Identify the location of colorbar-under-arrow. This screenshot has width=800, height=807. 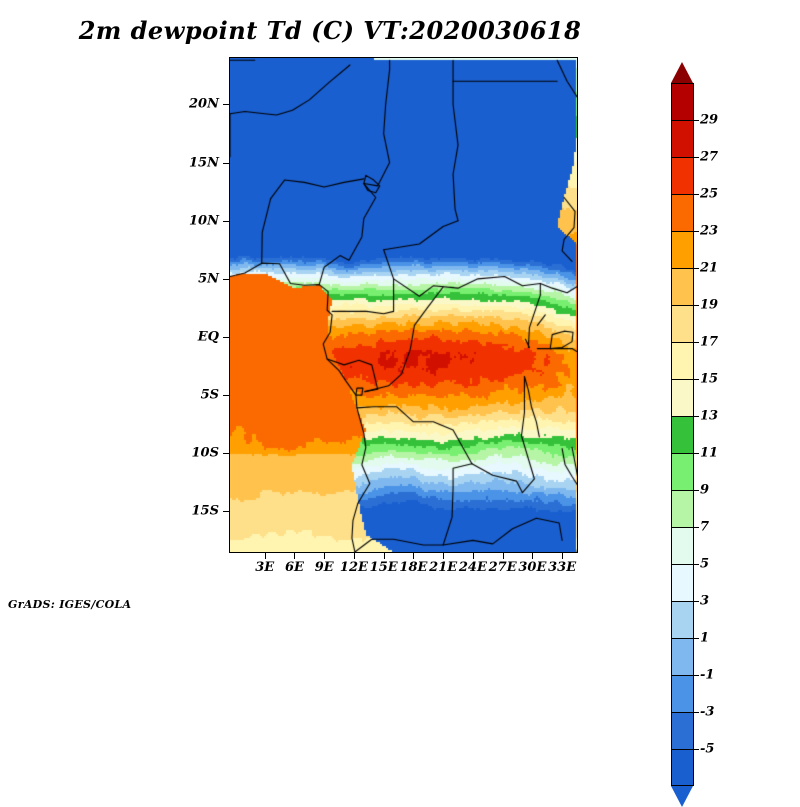
(682, 796).